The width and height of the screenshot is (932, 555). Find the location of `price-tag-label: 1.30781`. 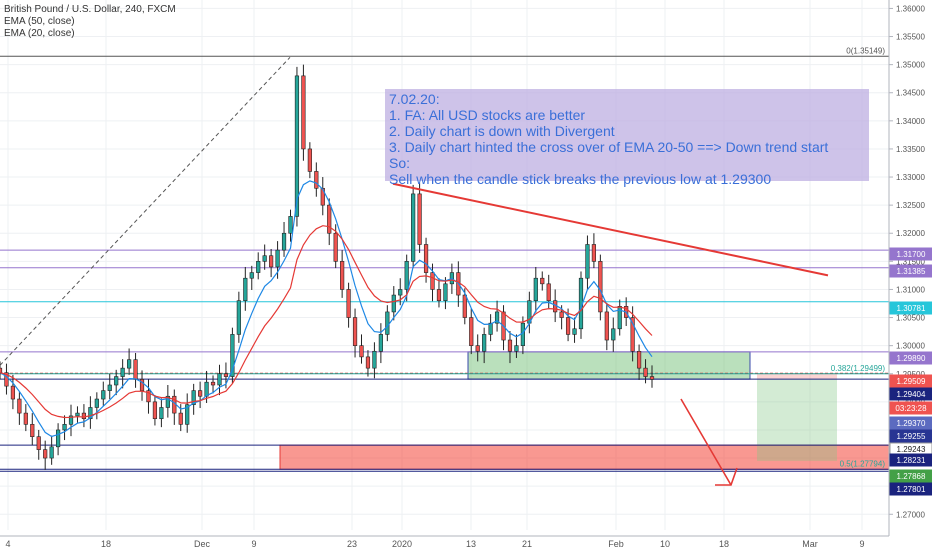

price-tag-label: 1.30781 is located at coordinates (911, 308).